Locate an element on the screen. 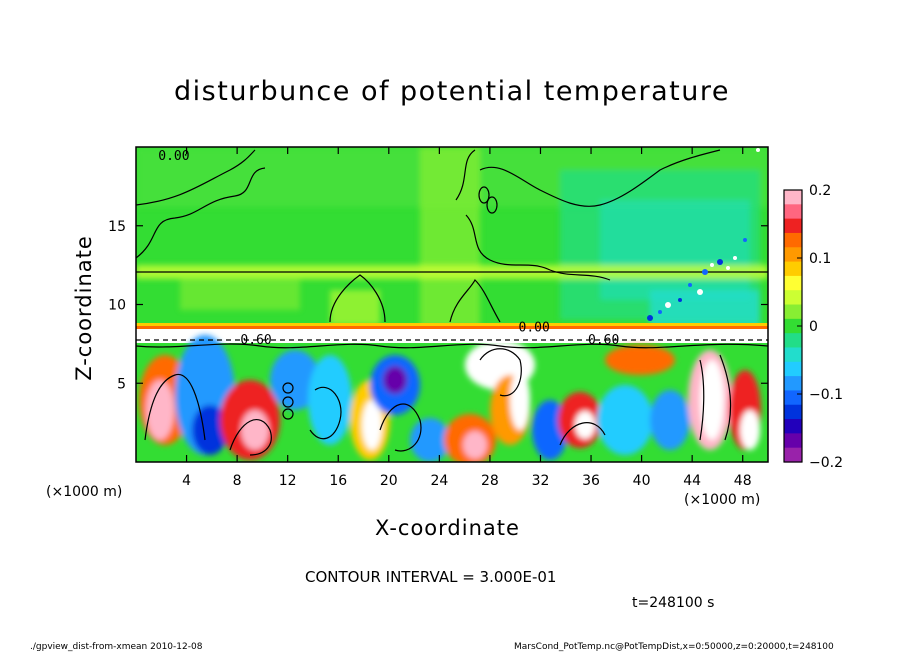 The width and height of the screenshot is (904, 654). contour-interval-label: CONTOUR INTERVAL = 3.000E-01 is located at coordinates (431, 577).